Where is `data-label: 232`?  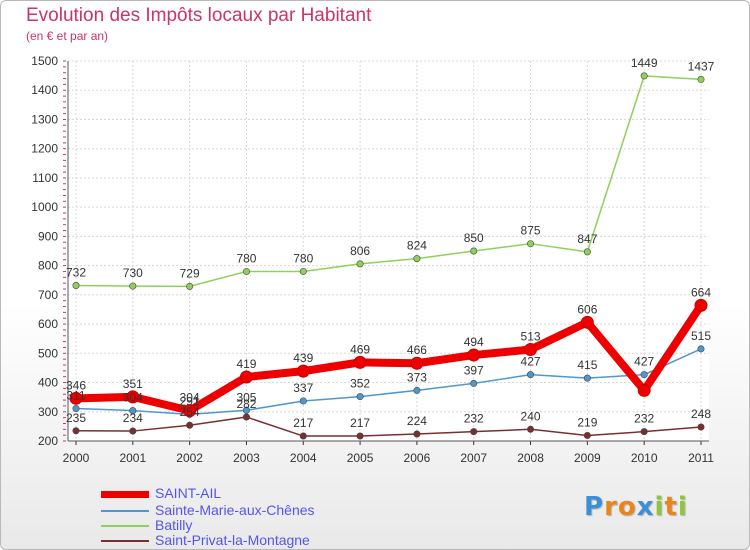 data-label: 232 is located at coordinates (644, 419).